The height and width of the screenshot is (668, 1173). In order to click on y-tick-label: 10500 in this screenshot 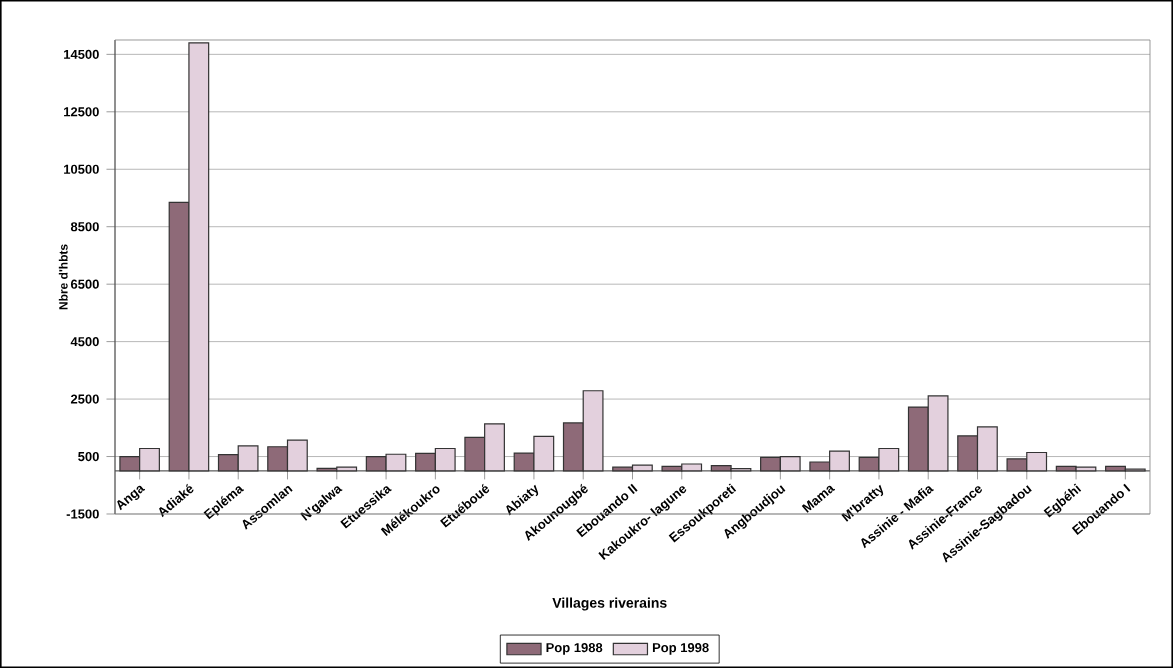, I will do `click(81, 169)`.